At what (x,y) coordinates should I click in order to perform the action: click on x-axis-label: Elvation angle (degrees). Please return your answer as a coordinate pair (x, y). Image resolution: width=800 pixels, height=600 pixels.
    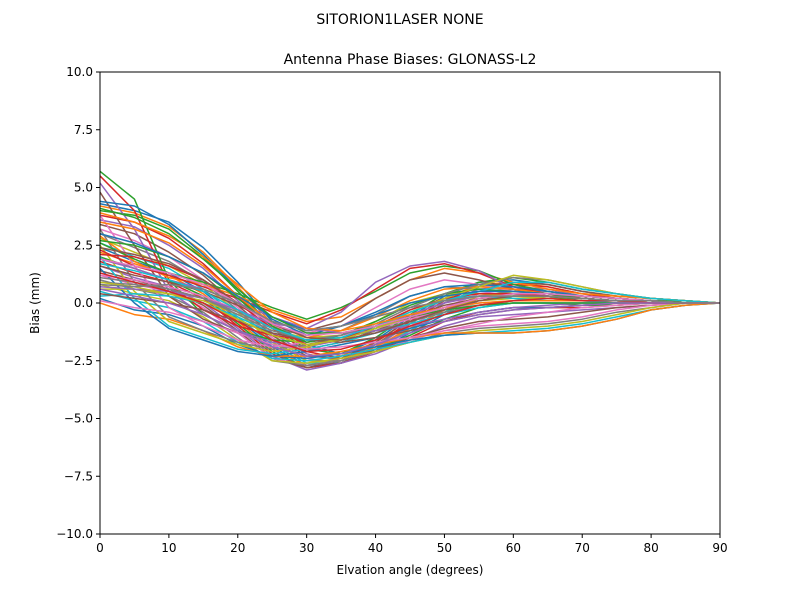
    Looking at the image, I should click on (410, 570).